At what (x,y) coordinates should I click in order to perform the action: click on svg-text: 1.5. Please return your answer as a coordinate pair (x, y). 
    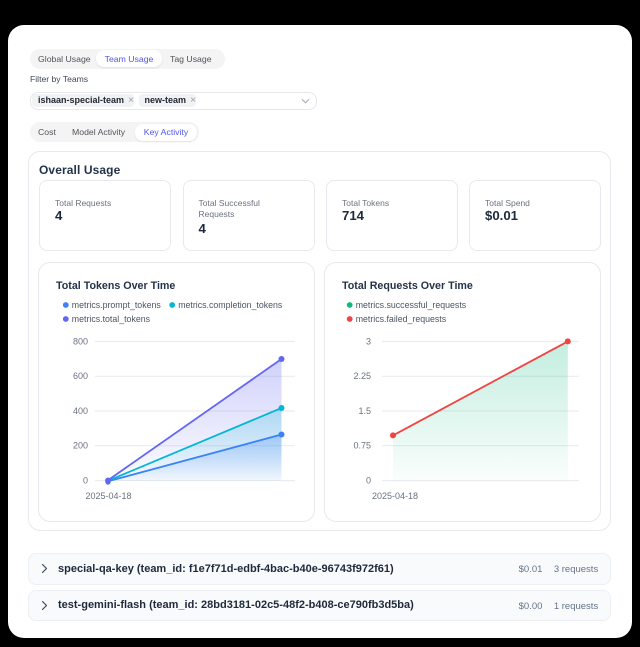
    Looking at the image, I should click on (364, 411).